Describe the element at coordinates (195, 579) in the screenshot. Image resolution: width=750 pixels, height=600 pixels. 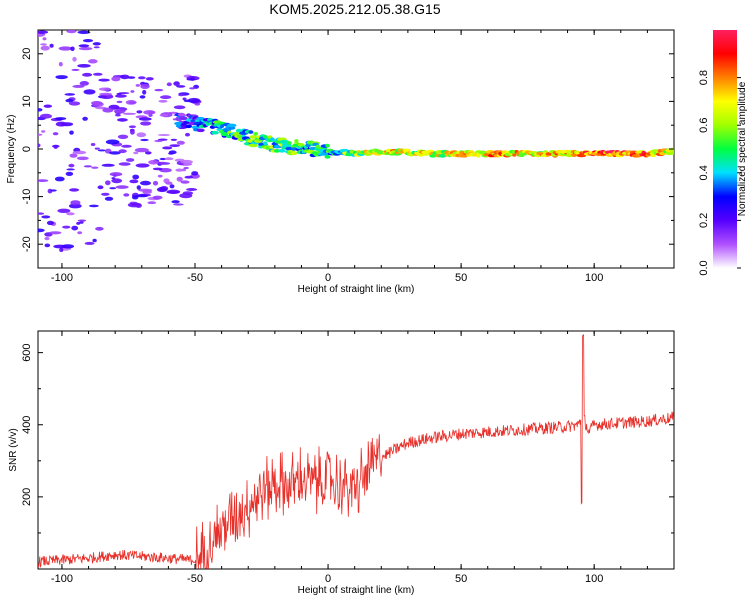
I see `x-tick-label: -50` at that location.